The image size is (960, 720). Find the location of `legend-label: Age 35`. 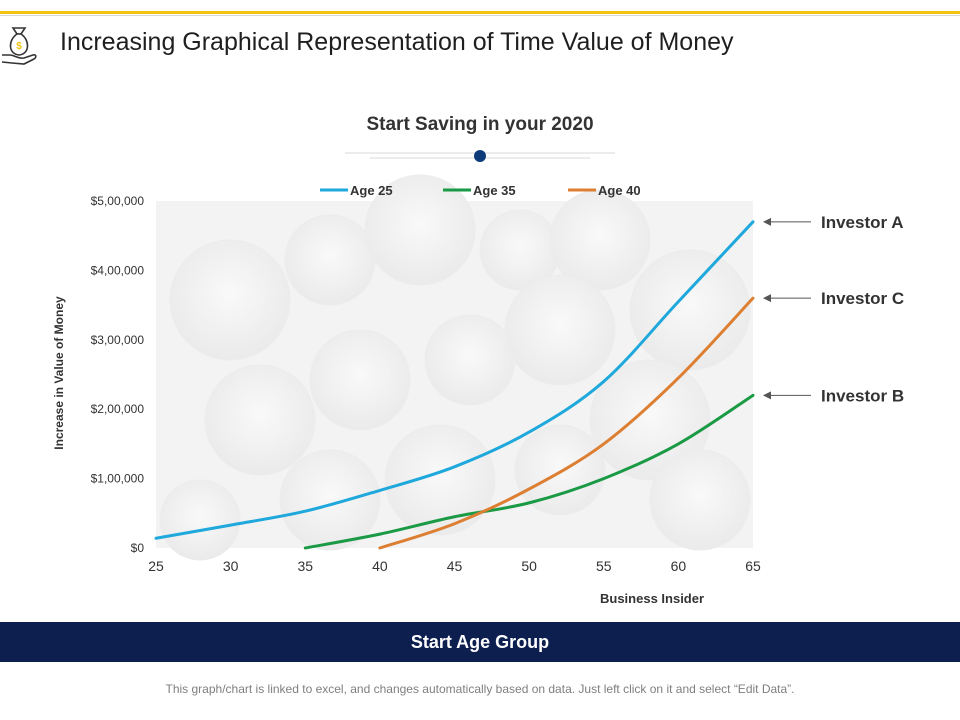

legend-label: Age 35 is located at coordinates (494, 190).